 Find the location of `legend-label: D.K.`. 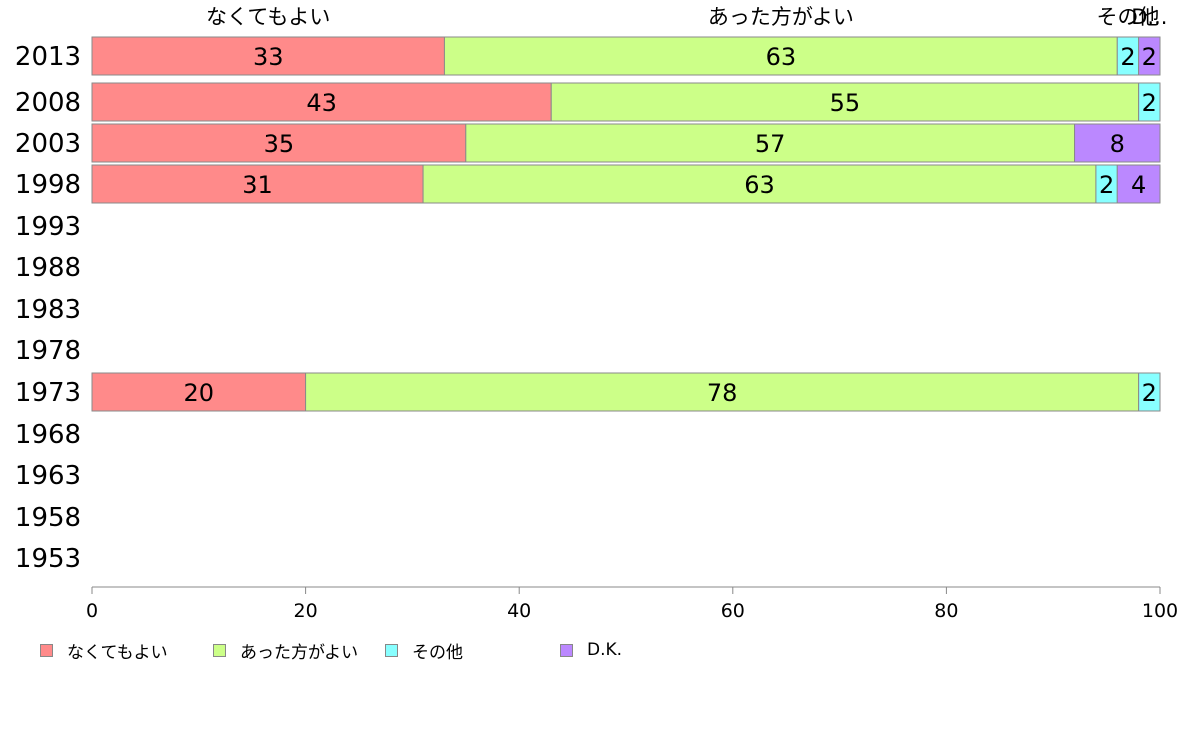

legend-label: D.K. is located at coordinates (605, 650).